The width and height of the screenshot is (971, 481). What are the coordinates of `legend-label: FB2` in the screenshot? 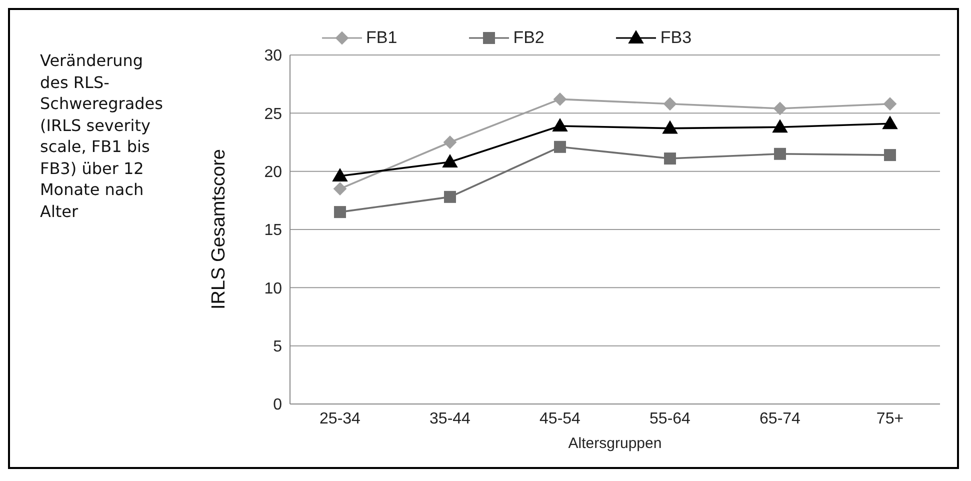 It's located at (528, 38).